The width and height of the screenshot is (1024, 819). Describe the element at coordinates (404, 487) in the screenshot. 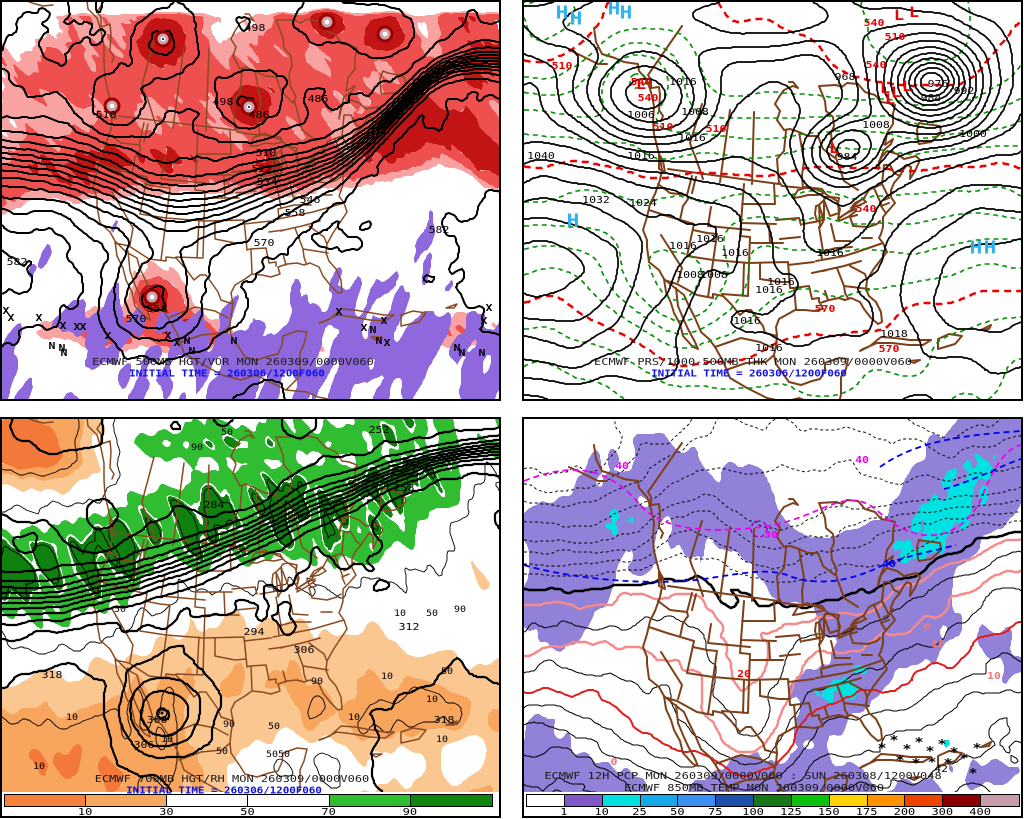

I see `contour-label: 258` at that location.